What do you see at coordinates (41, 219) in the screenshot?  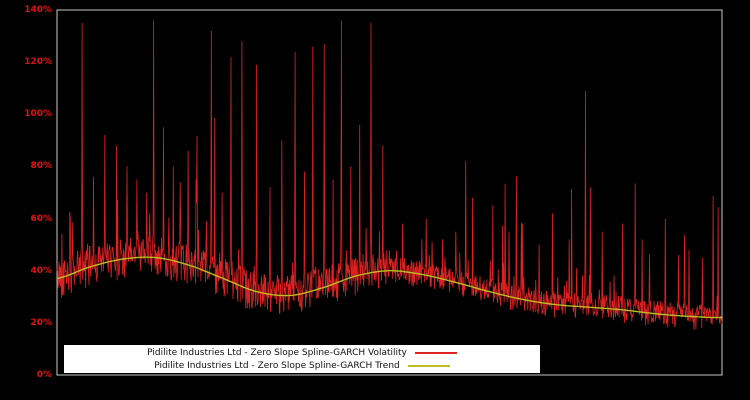 I see `y-tick-60: 60%` at bounding box center [41, 219].